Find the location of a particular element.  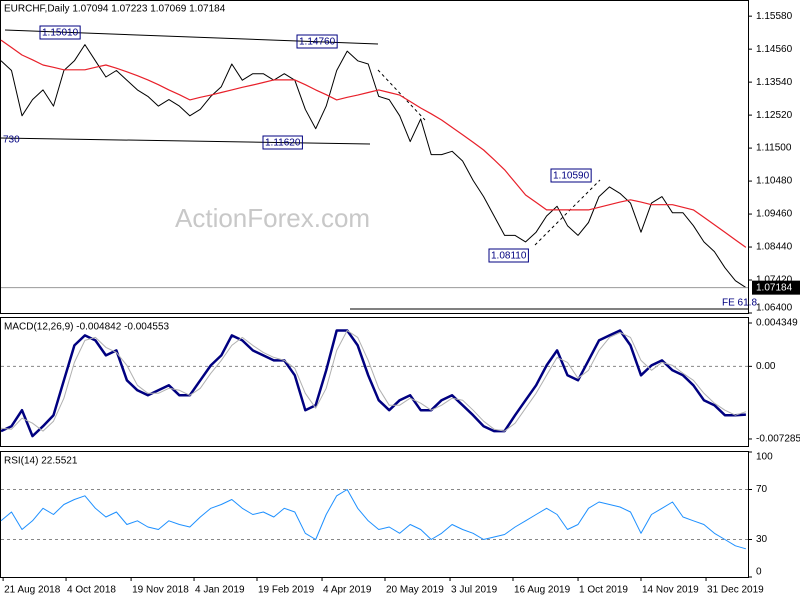

x-tick-label: 31 Dec 2019 is located at coordinates (735, 590).